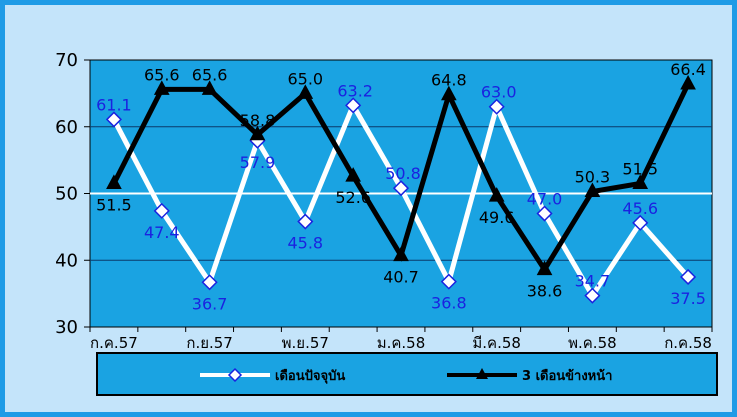 This screenshot has height=417, width=737. What do you see at coordinates (545, 291) in the screenshot?
I see `data-label-s1-9: 38.6` at bounding box center [545, 291].